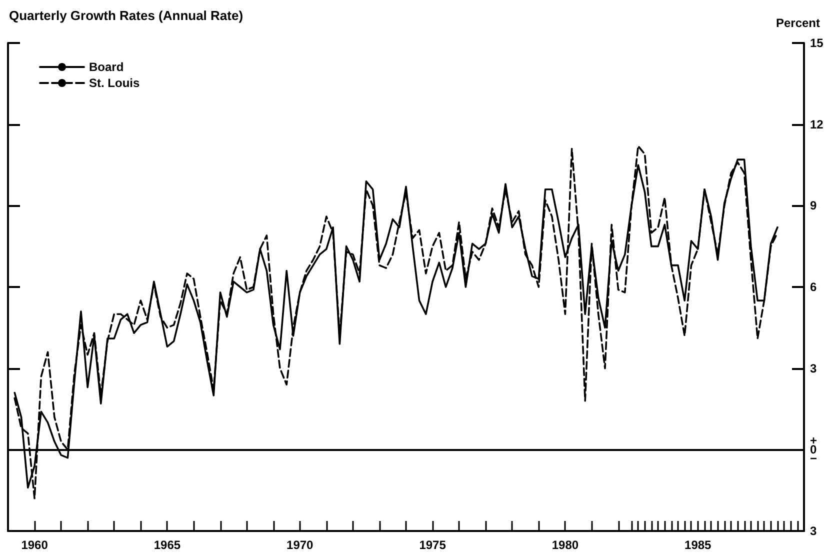 This screenshot has width=828, height=557. What do you see at coordinates (817, 124) in the screenshot?
I see `y-tick-label: 12` at bounding box center [817, 124].